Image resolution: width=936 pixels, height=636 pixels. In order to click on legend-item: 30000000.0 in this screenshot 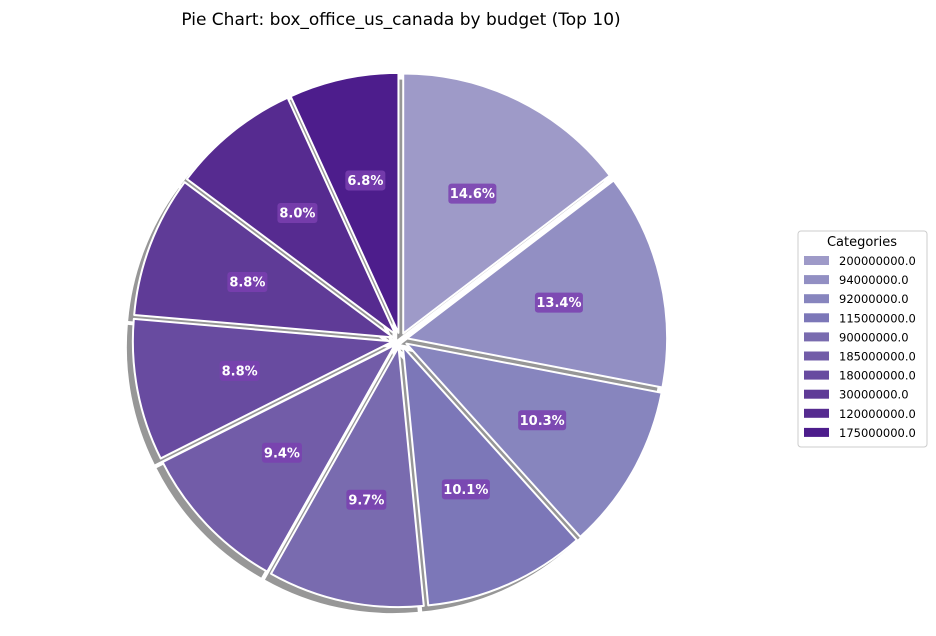, I will do `click(856, 395)`.